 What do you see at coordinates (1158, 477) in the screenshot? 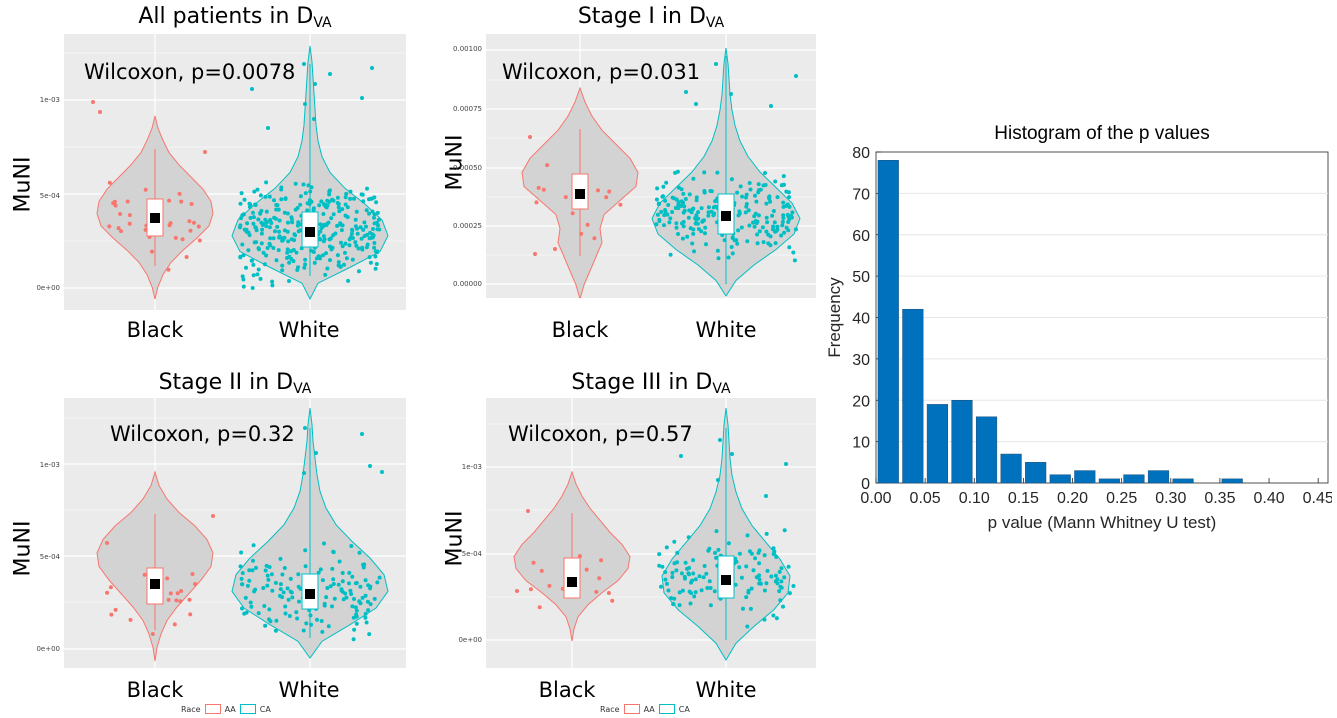
I see `histogram-bar` at bounding box center [1158, 477].